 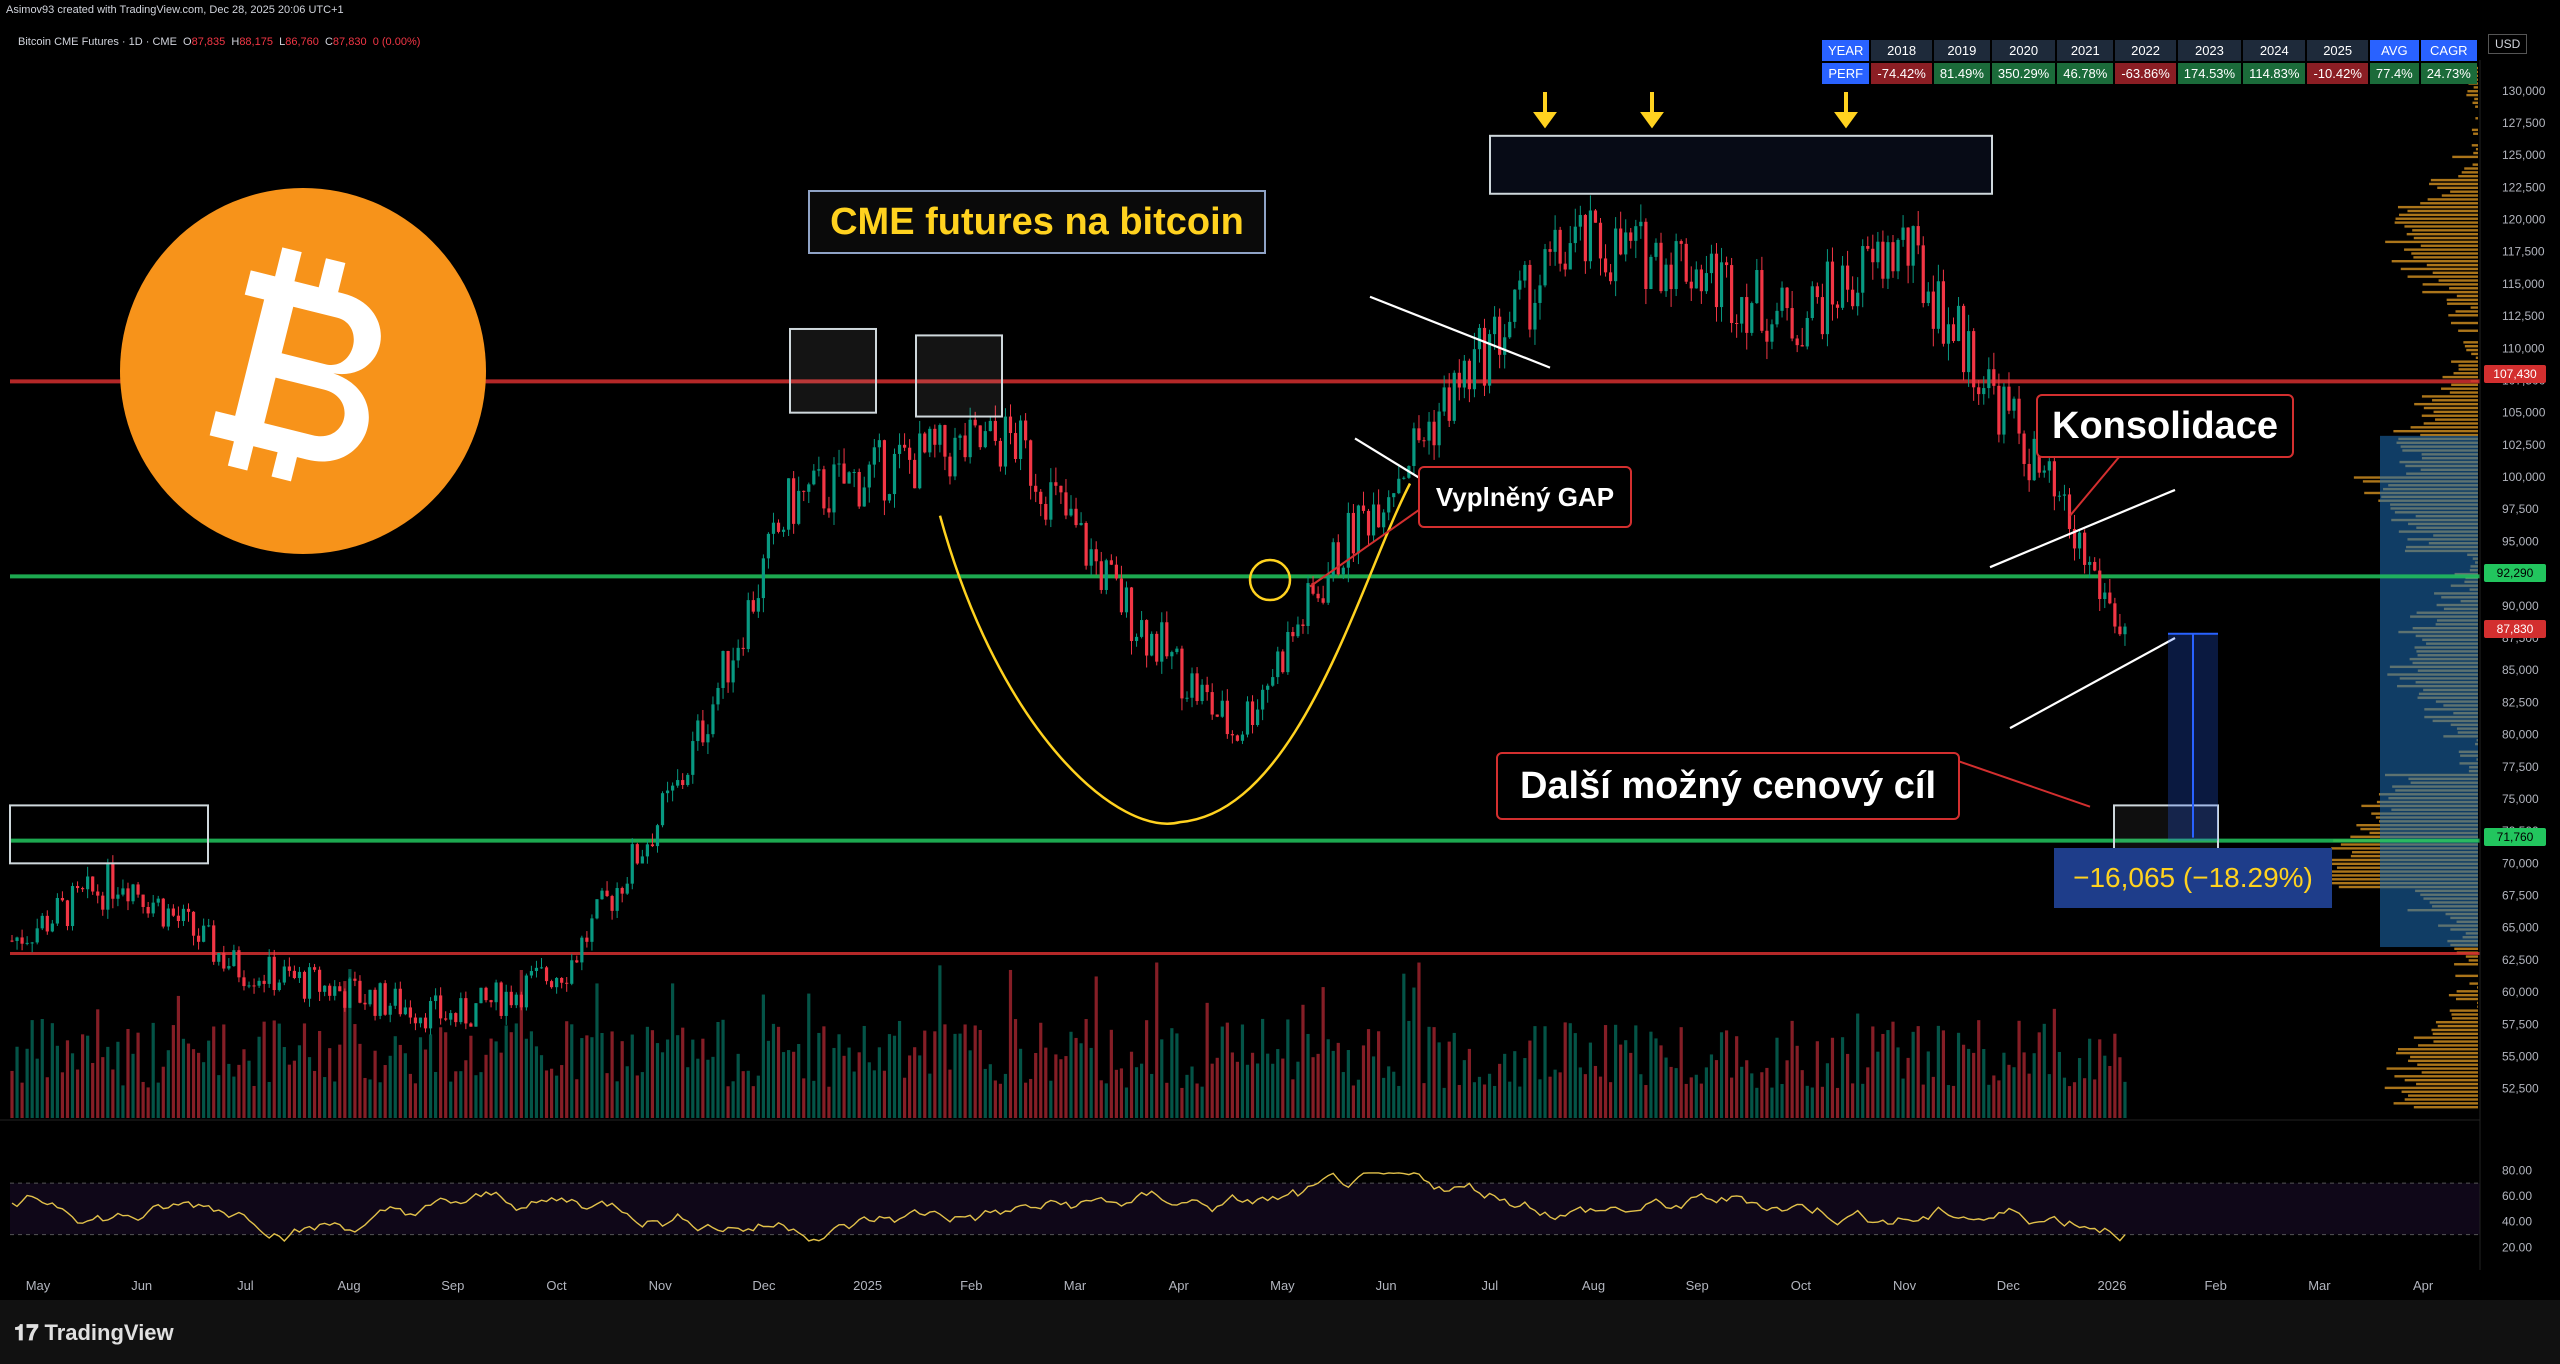 I want to click on perf-year: 2025, so click(x=2337, y=50).